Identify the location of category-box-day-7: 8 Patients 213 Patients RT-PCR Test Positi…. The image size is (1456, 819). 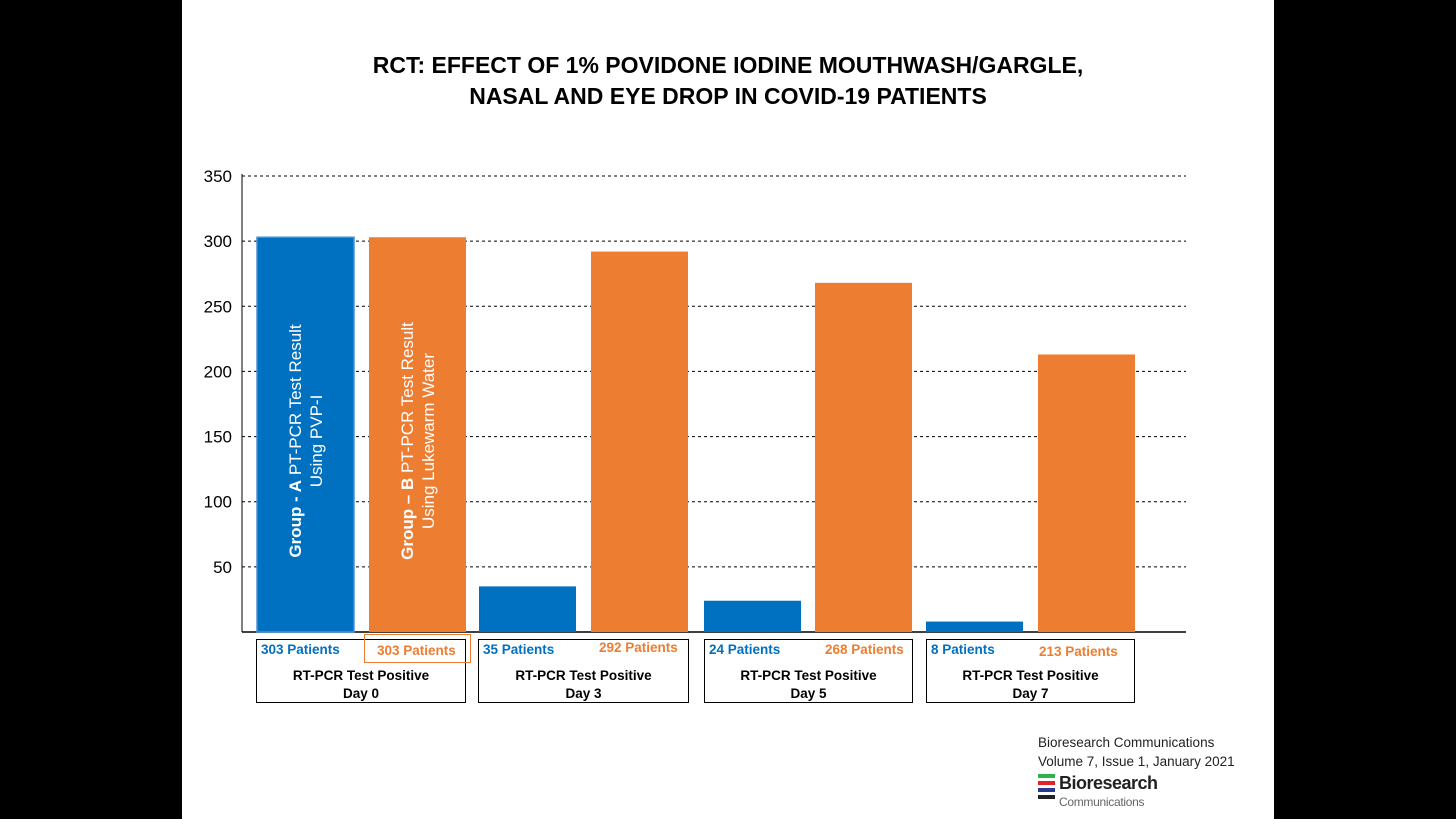
(1030, 671).